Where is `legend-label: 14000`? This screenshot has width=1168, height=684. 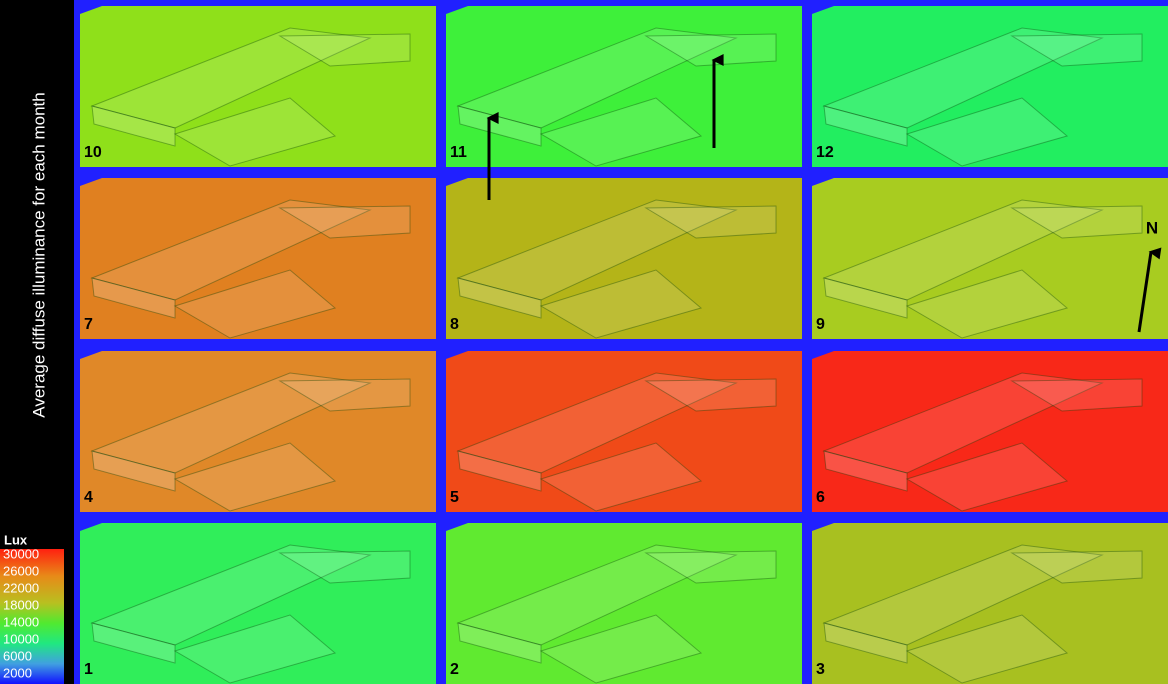
legend-label: 14000 is located at coordinates (21, 621).